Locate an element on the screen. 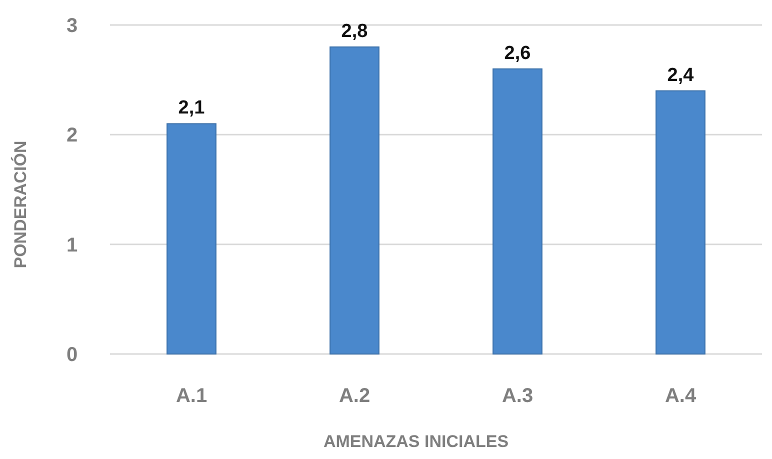 The height and width of the screenshot is (459, 772). data-label: 2,6 is located at coordinates (517, 53).